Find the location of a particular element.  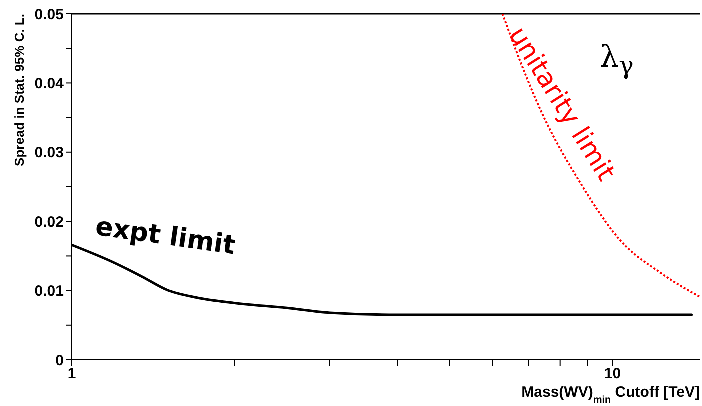

y-tick-label: 0.01 is located at coordinates (49, 291).